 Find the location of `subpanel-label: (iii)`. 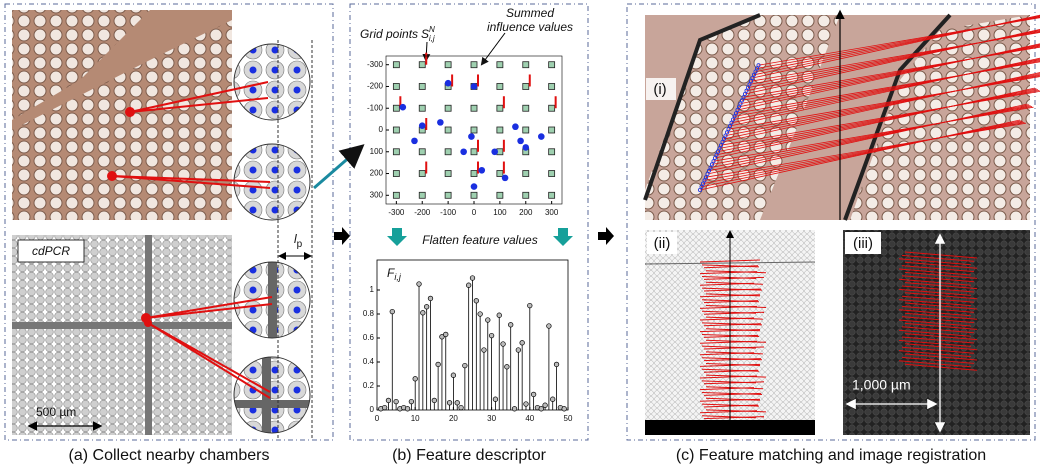

subpanel-label: (iii) is located at coordinates (863, 243).